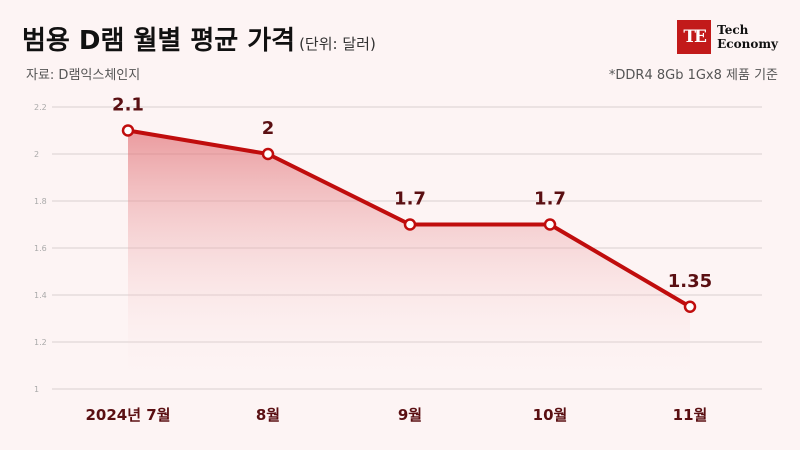 Image resolution: width=800 pixels, height=450 pixels. What do you see at coordinates (159, 41) in the screenshot?
I see `chart-title-text: 범용 D램 월별 평균 가격` at bounding box center [159, 41].